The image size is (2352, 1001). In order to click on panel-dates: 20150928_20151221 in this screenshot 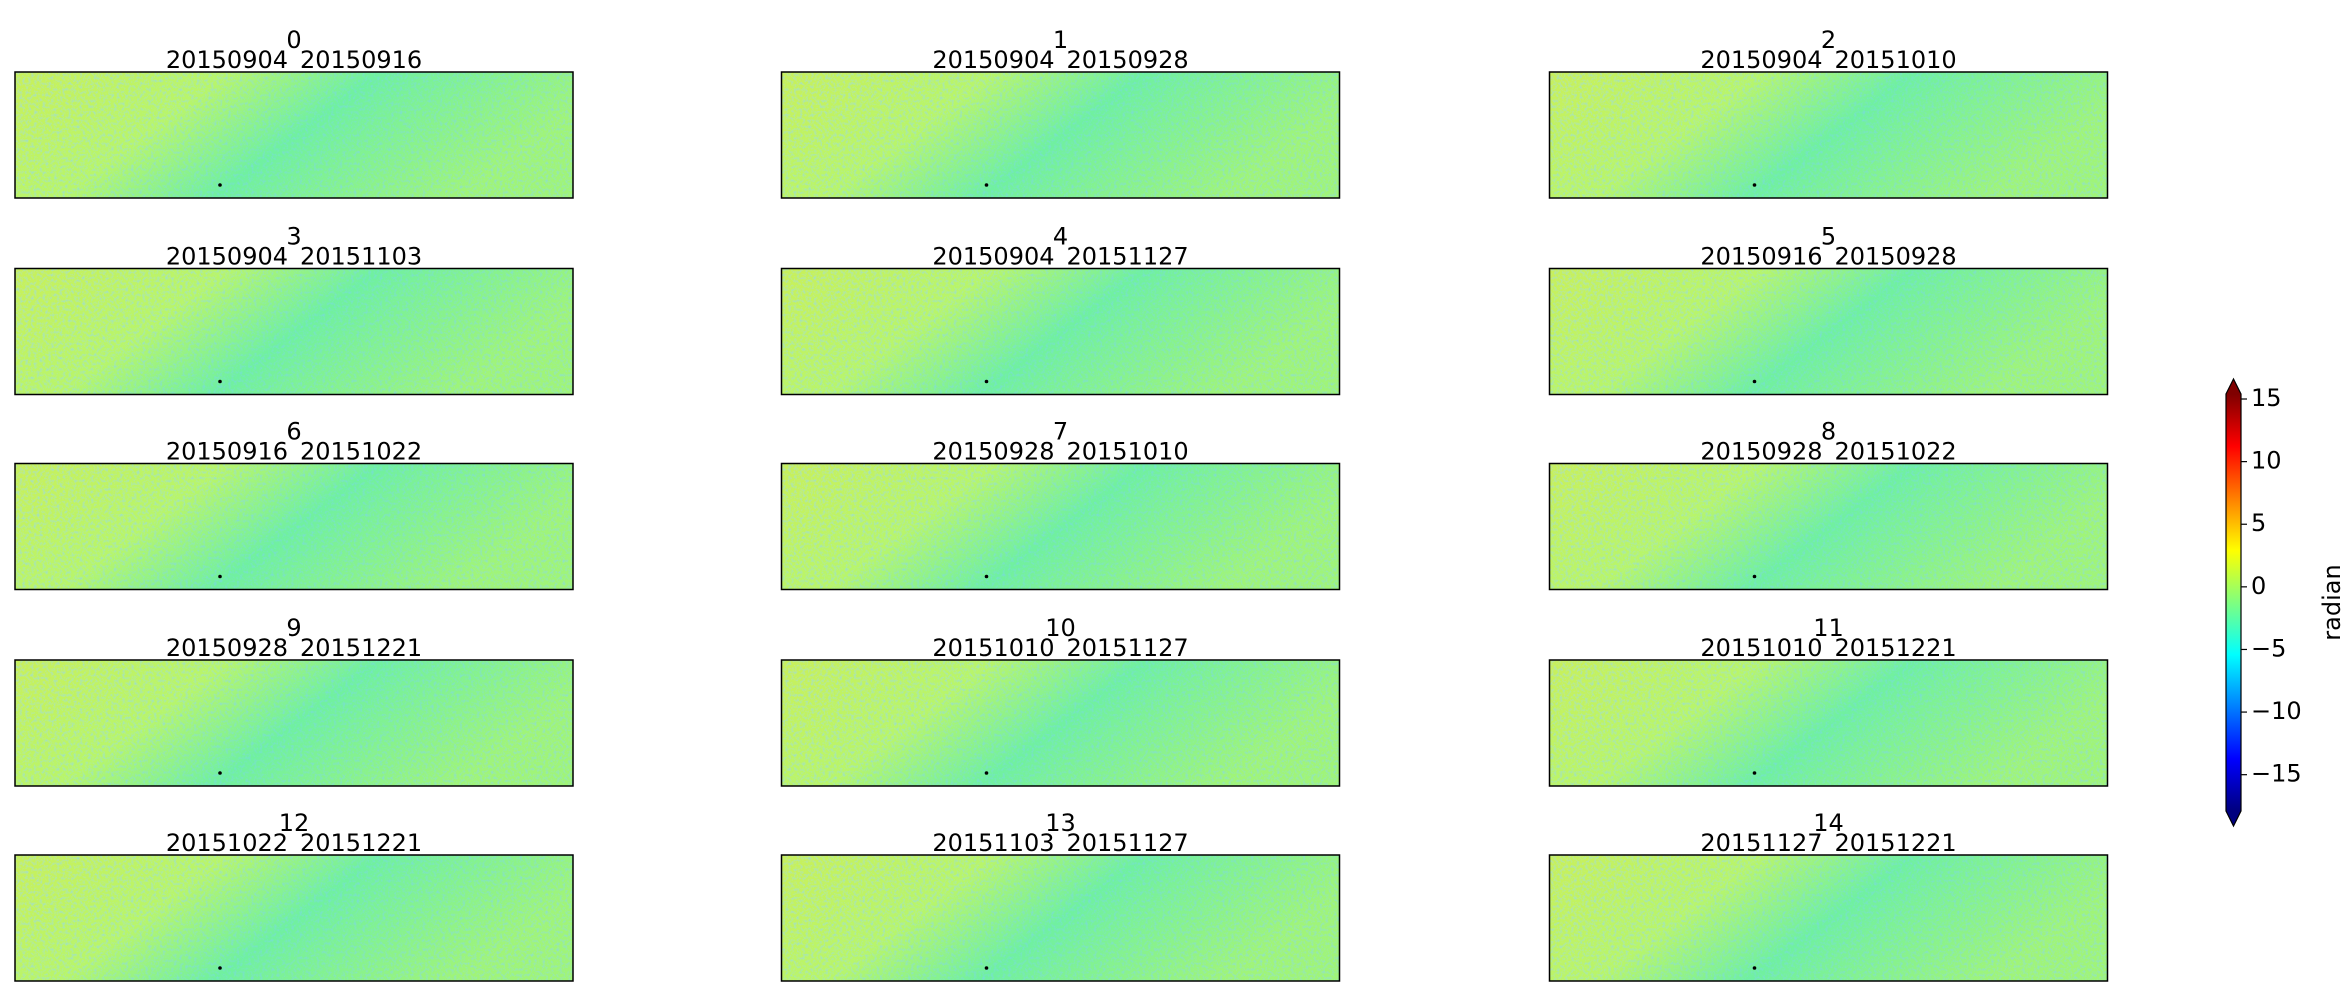, I will do `click(294, 648)`.